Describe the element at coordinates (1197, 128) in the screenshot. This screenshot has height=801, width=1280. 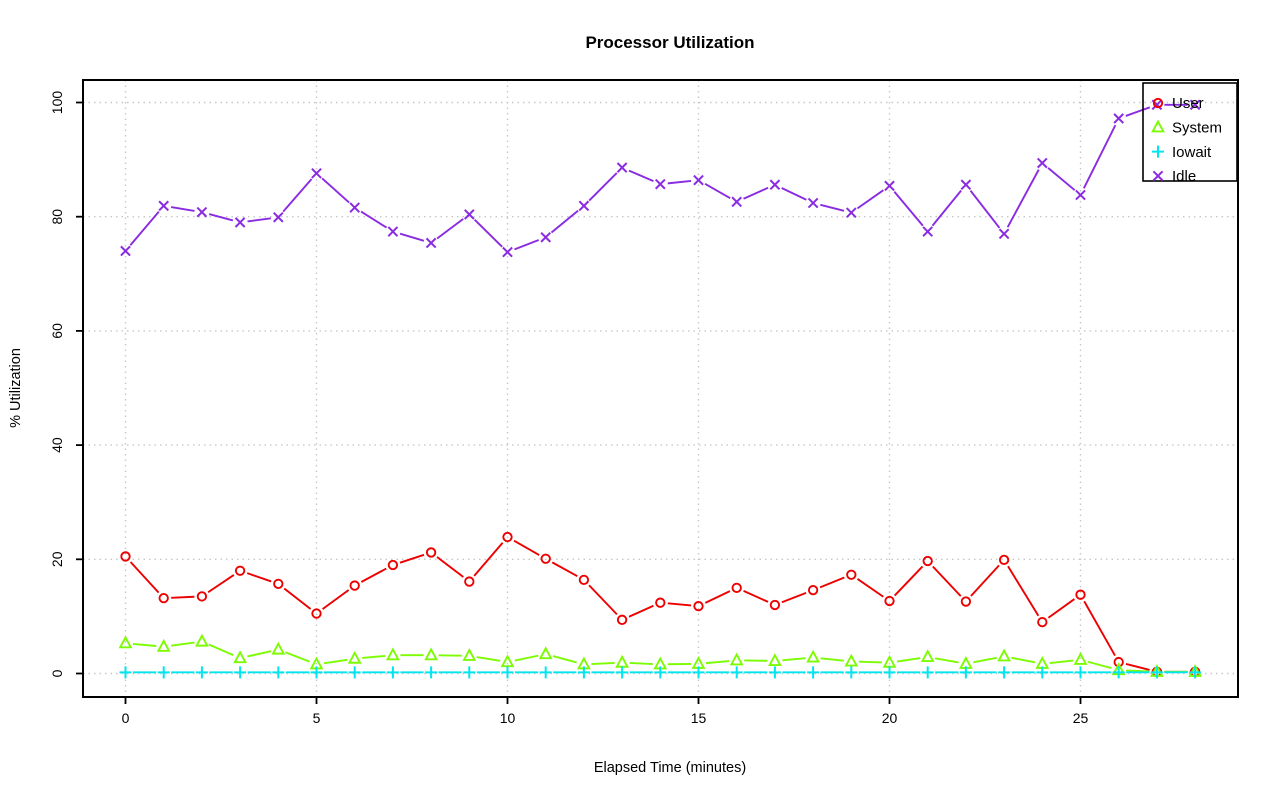
I see `legend-label: System` at that location.